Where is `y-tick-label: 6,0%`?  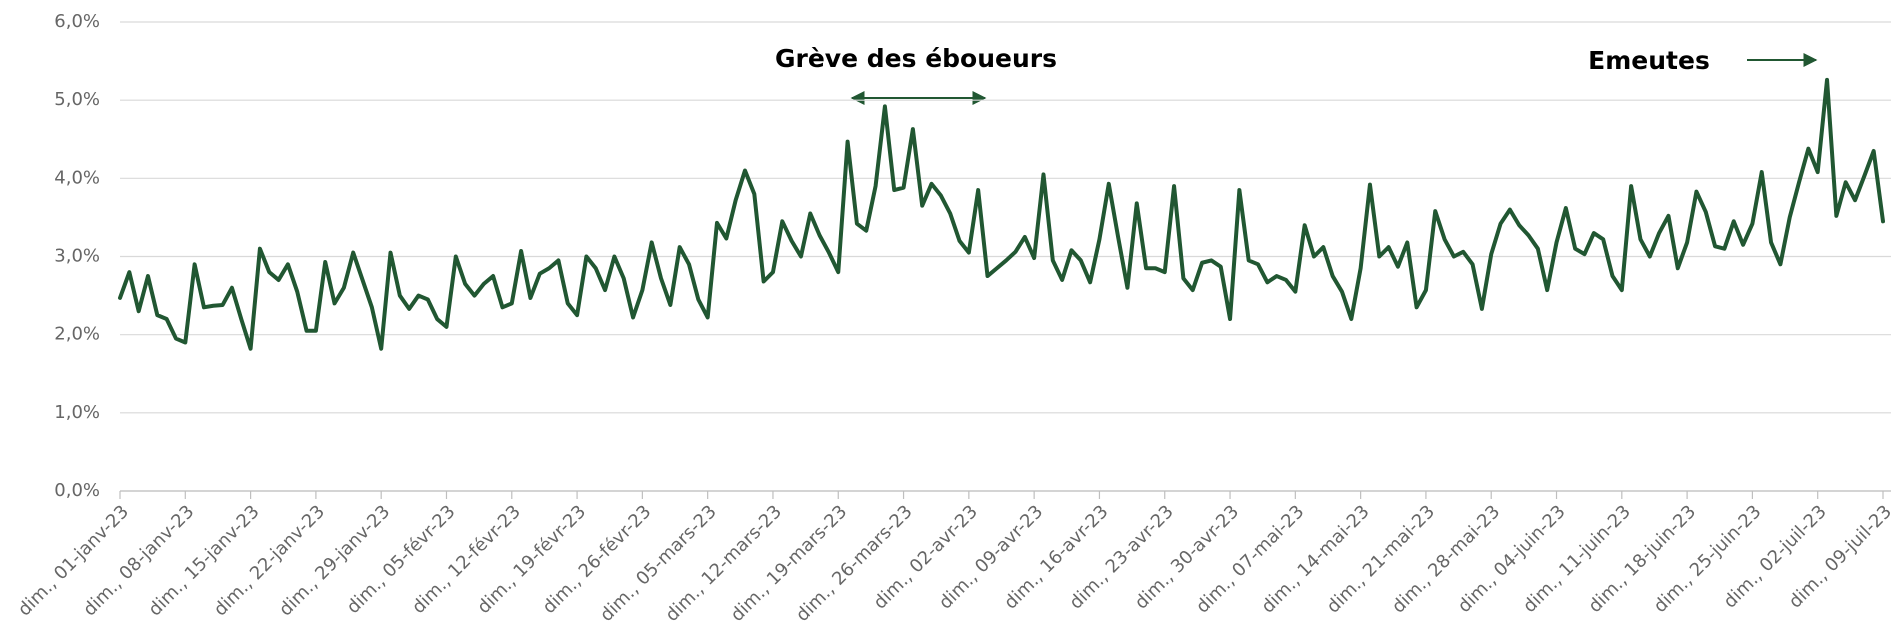 y-tick-label: 6,0% is located at coordinates (77, 21).